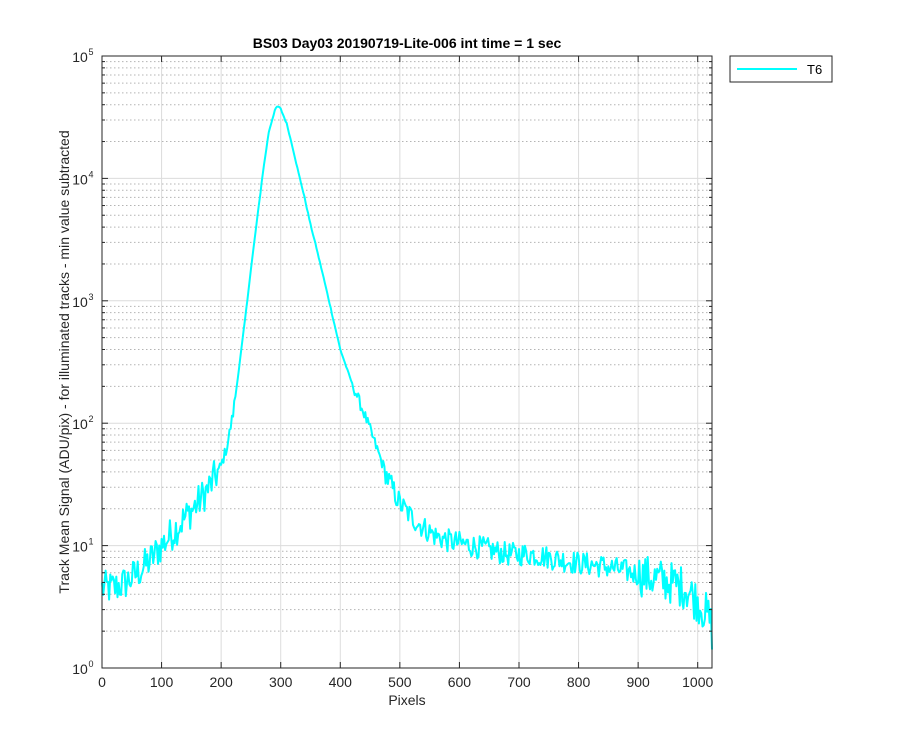  Describe the element at coordinates (697, 682) in the screenshot. I see `x-tick-label: 1000` at that location.